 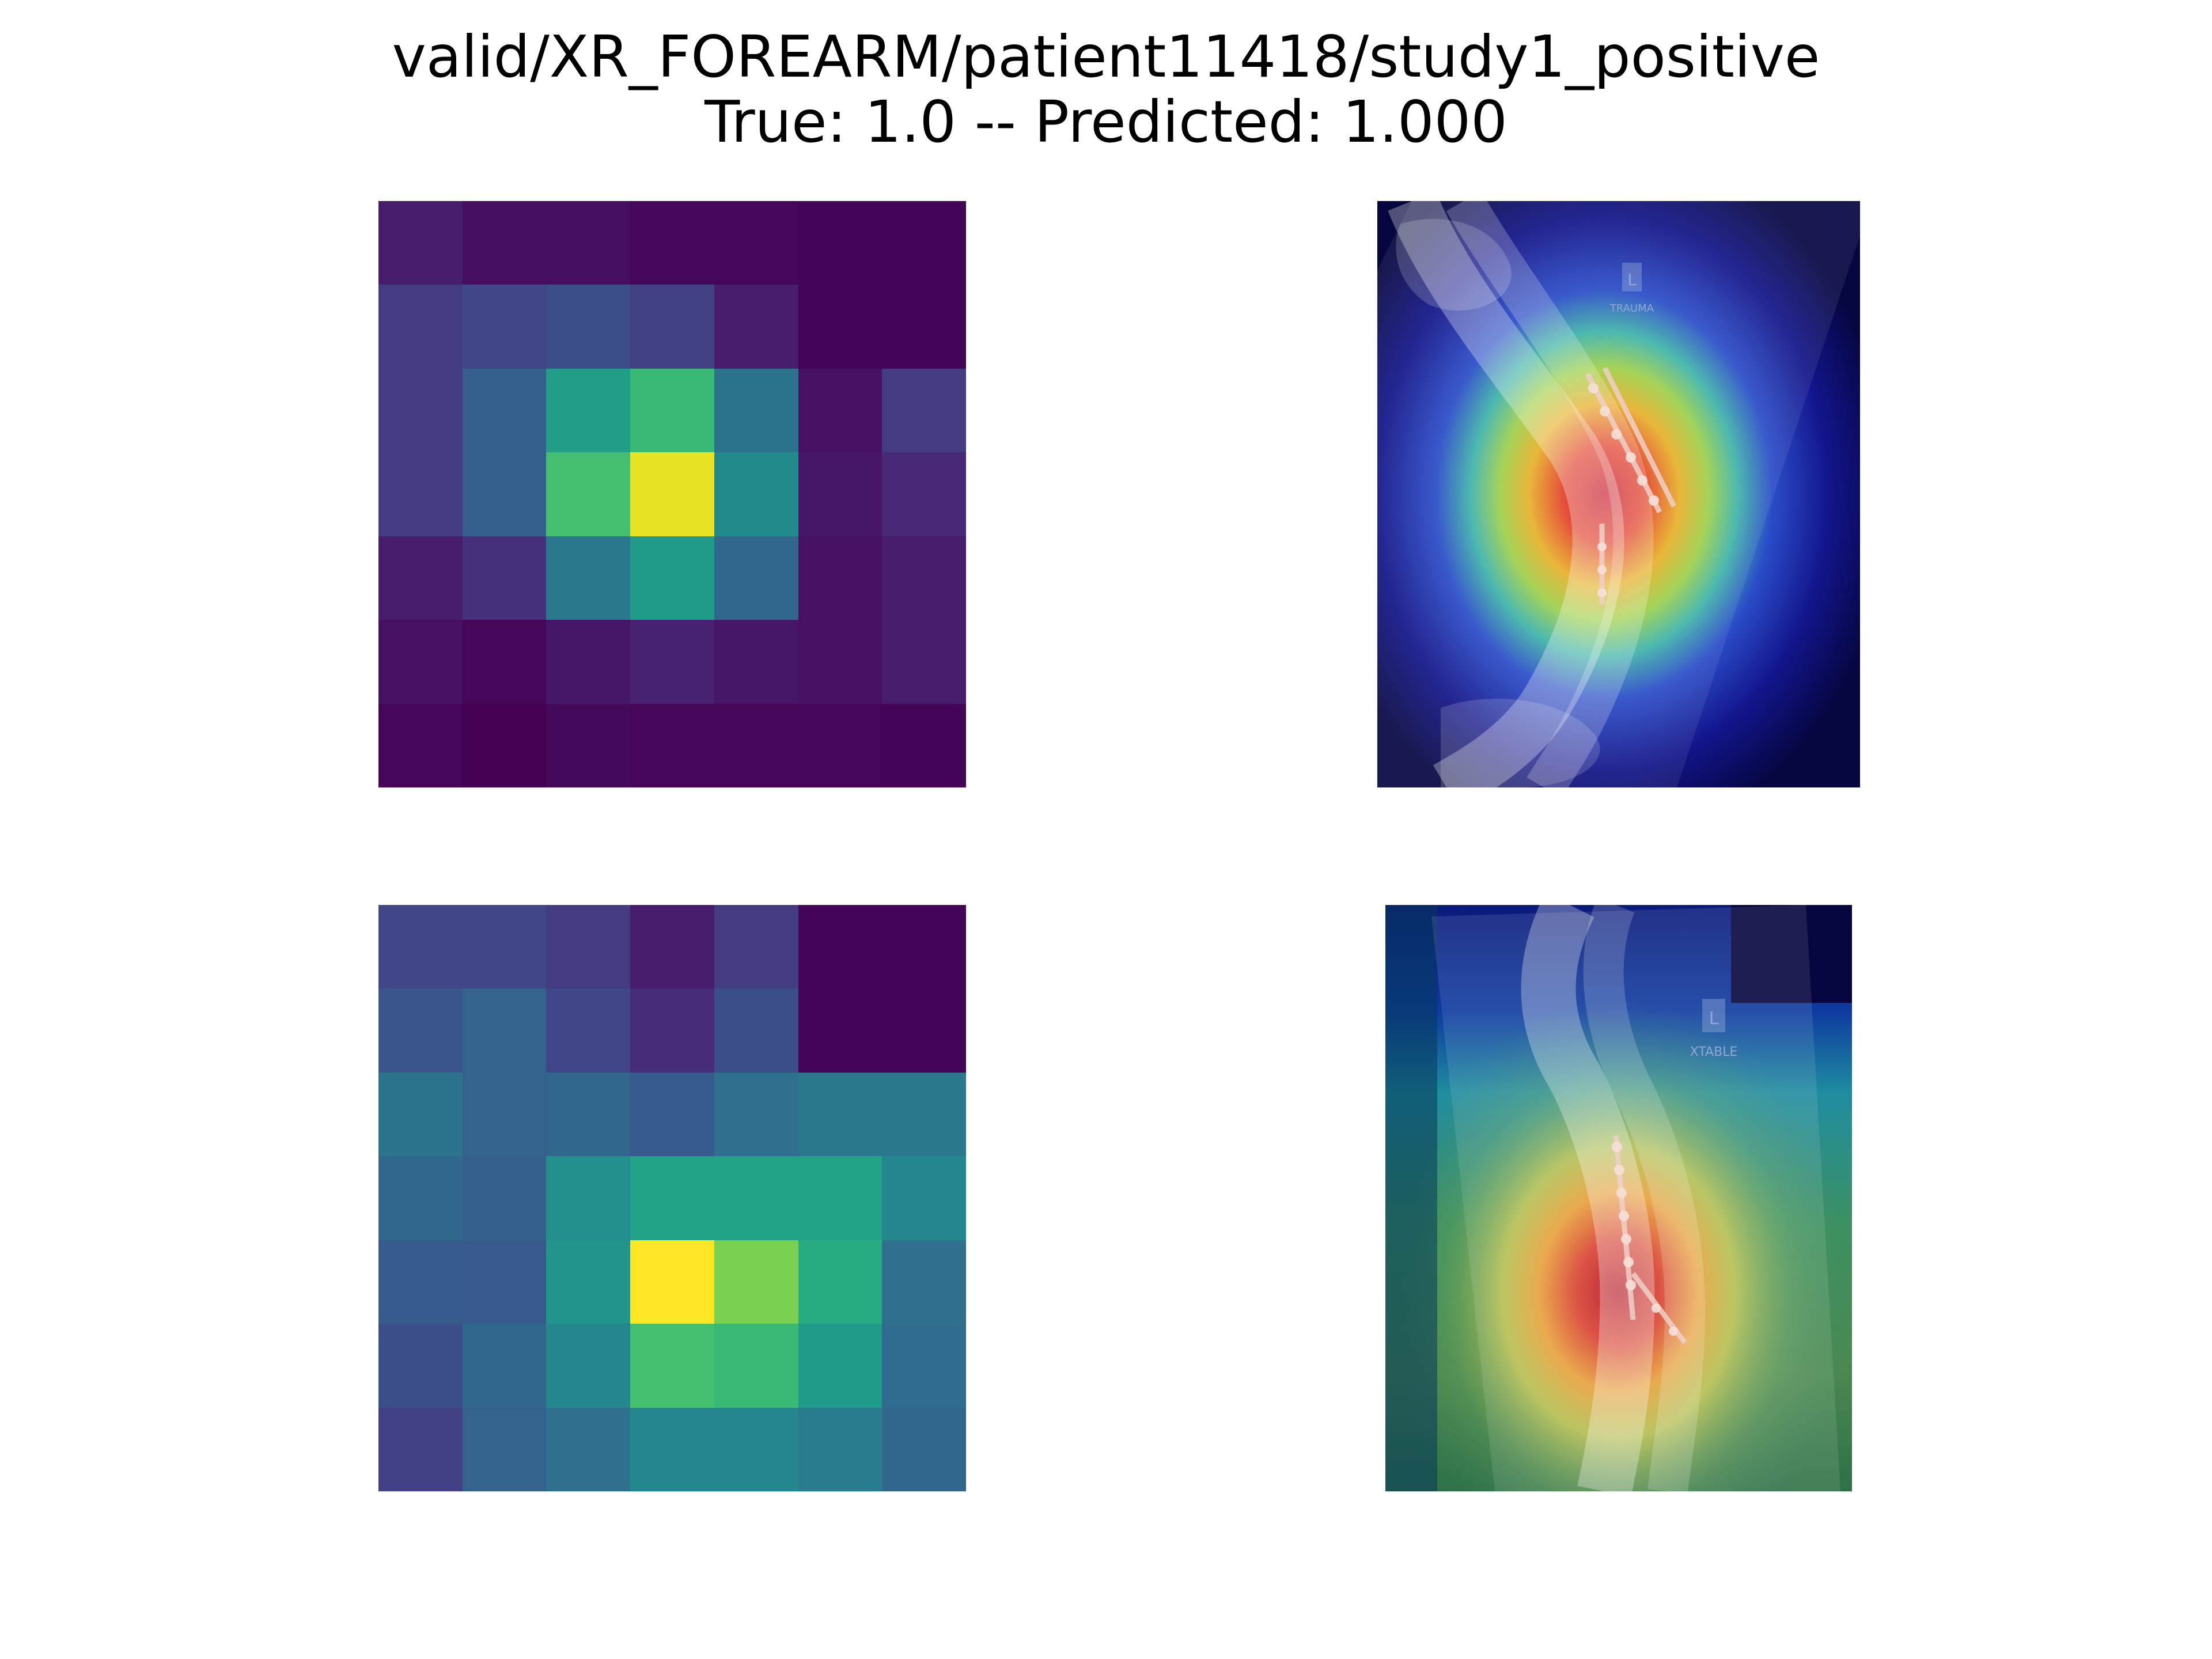 What do you see at coordinates (1106, 122) in the screenshot?
I see `figure-title-line-2: True: 1.0 -- Predicted: 1.000` at bounding box center [1106, 122].